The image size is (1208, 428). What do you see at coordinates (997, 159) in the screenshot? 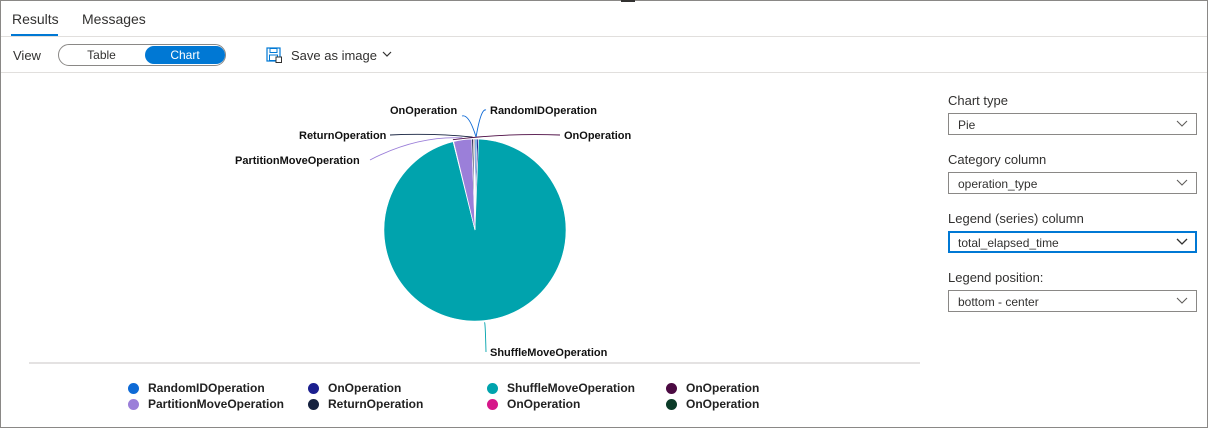
I see `category-column-label: Category column` at bounding box center [997, 159].